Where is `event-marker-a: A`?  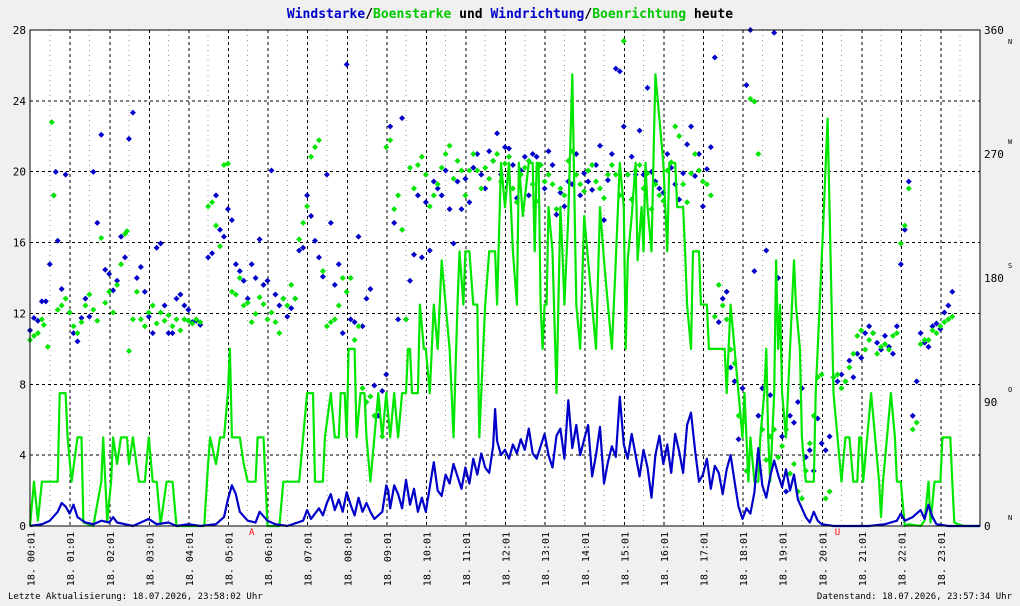 event-marker-a: A is located at coordinates (252, 533).